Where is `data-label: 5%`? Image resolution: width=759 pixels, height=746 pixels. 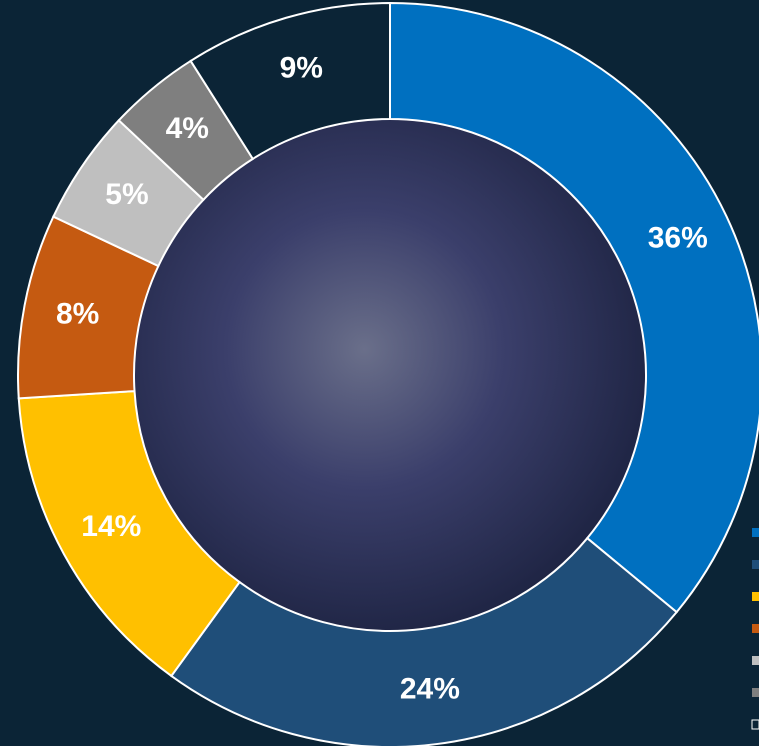
data-label: 5% is located at coordinates (126, 194).